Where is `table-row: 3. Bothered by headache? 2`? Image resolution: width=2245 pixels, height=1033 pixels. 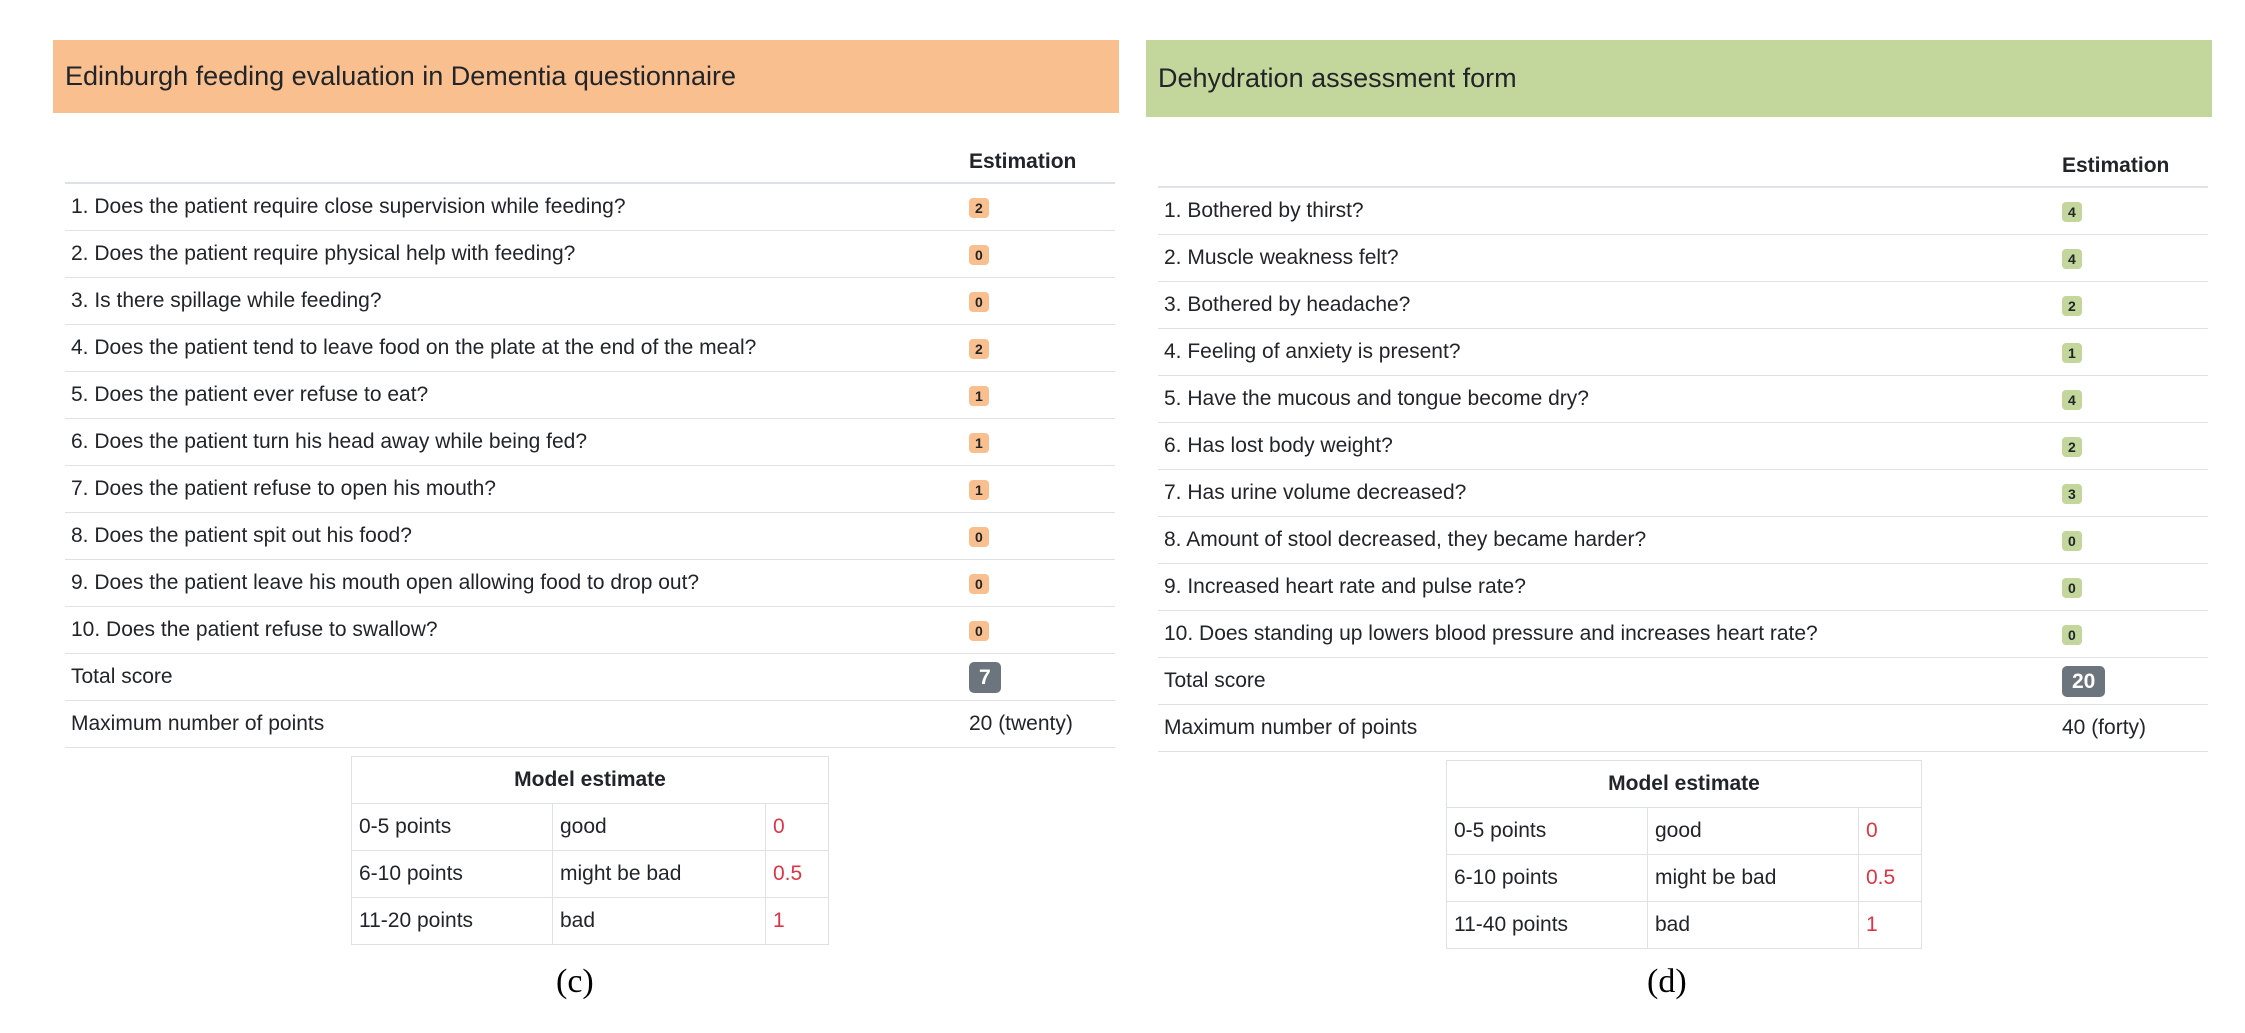 table-row: 3. Bothered by headache? 2 is located at coordinates (1683, 305).